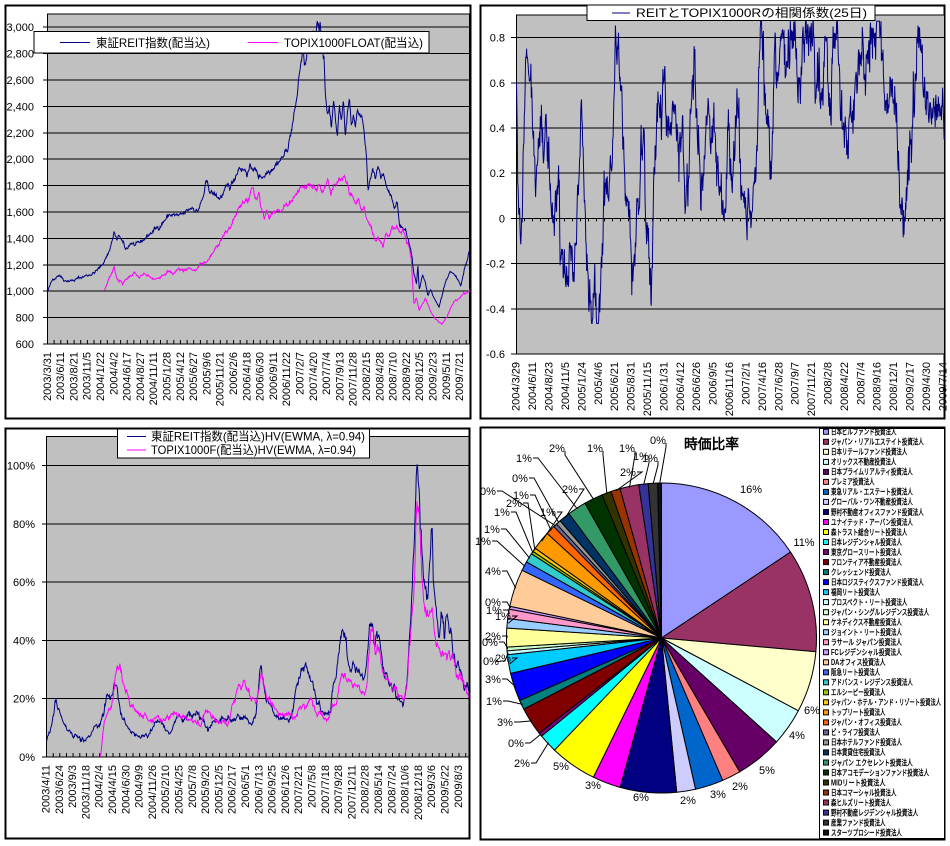  Describe the element at coordinates (582, 386) in the screenshot. I see `svg-text: 2005/1/24` at that location.